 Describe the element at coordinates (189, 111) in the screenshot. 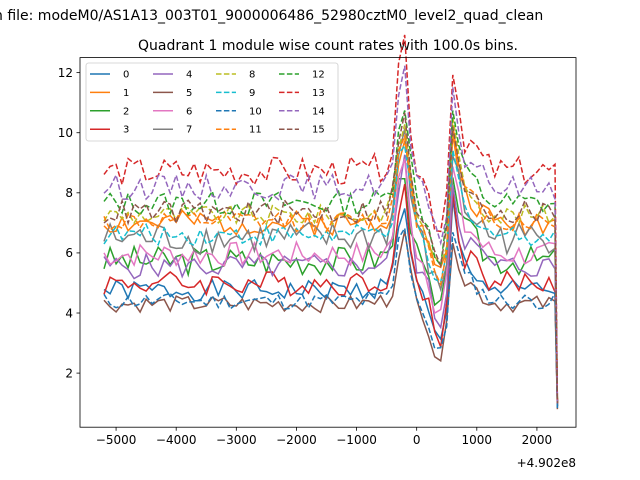

I see `legend-label: 6` at that location.